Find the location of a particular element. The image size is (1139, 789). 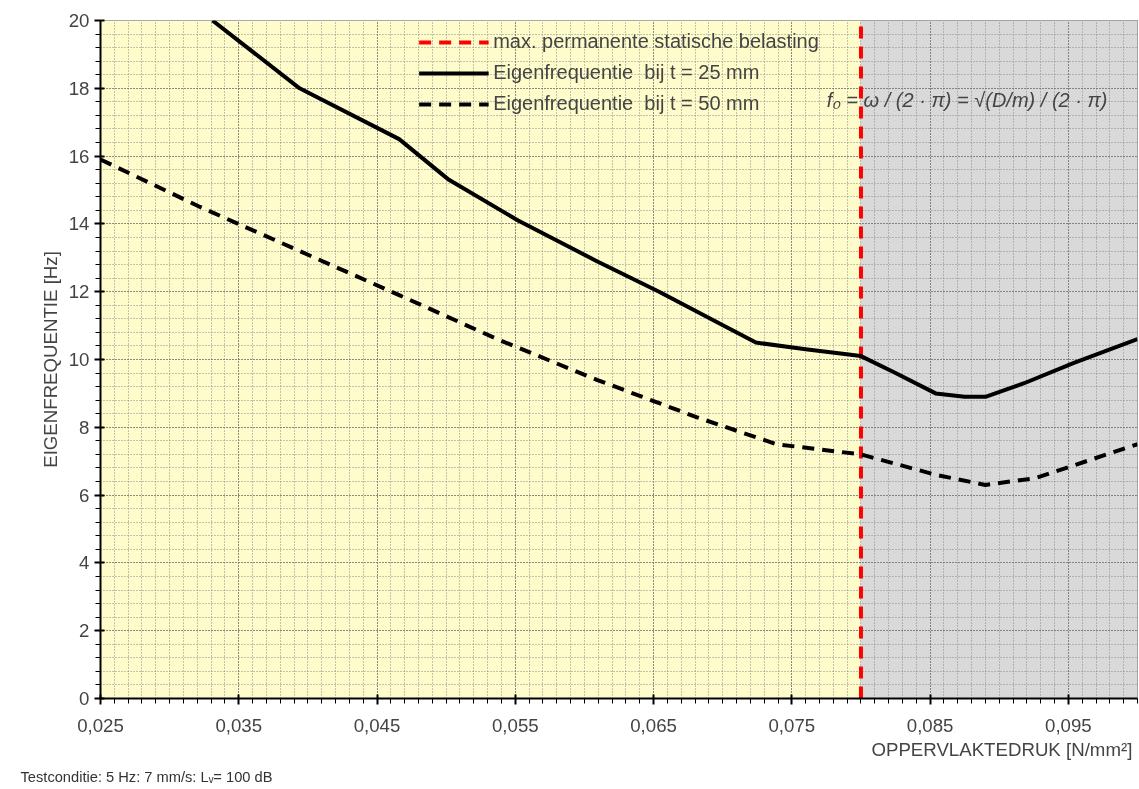

y-tick-label: 16 is located at coordinates (79, 156).